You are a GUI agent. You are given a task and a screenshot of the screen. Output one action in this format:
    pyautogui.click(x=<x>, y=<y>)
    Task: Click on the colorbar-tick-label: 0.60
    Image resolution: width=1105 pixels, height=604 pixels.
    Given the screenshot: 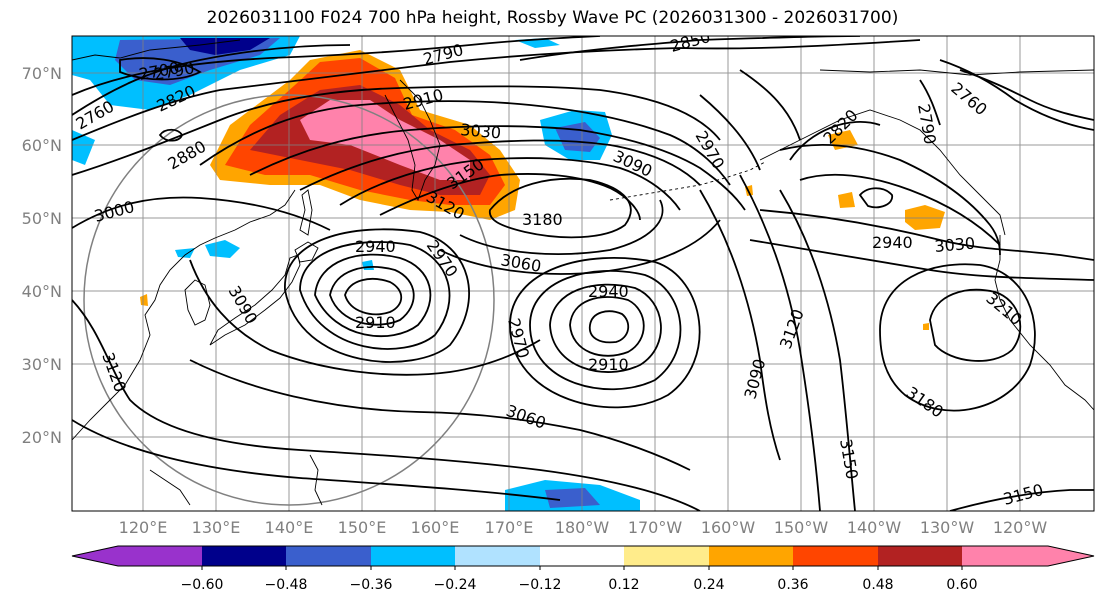 What is the action you would take?
    pyautogui.click(x=961, y=585)
    